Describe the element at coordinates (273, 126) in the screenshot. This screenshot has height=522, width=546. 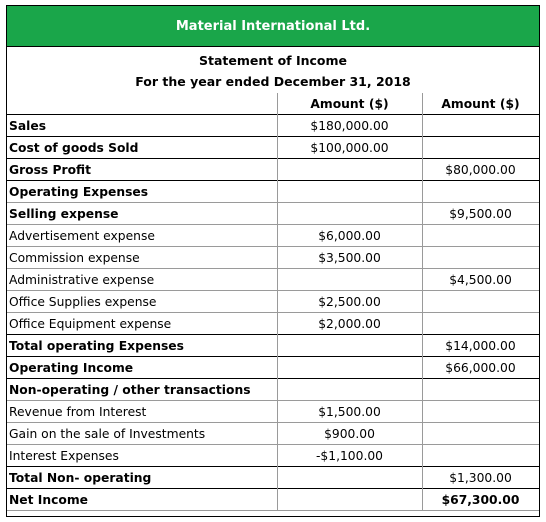
I see `table-row: Sales $180,000.00` at that location.